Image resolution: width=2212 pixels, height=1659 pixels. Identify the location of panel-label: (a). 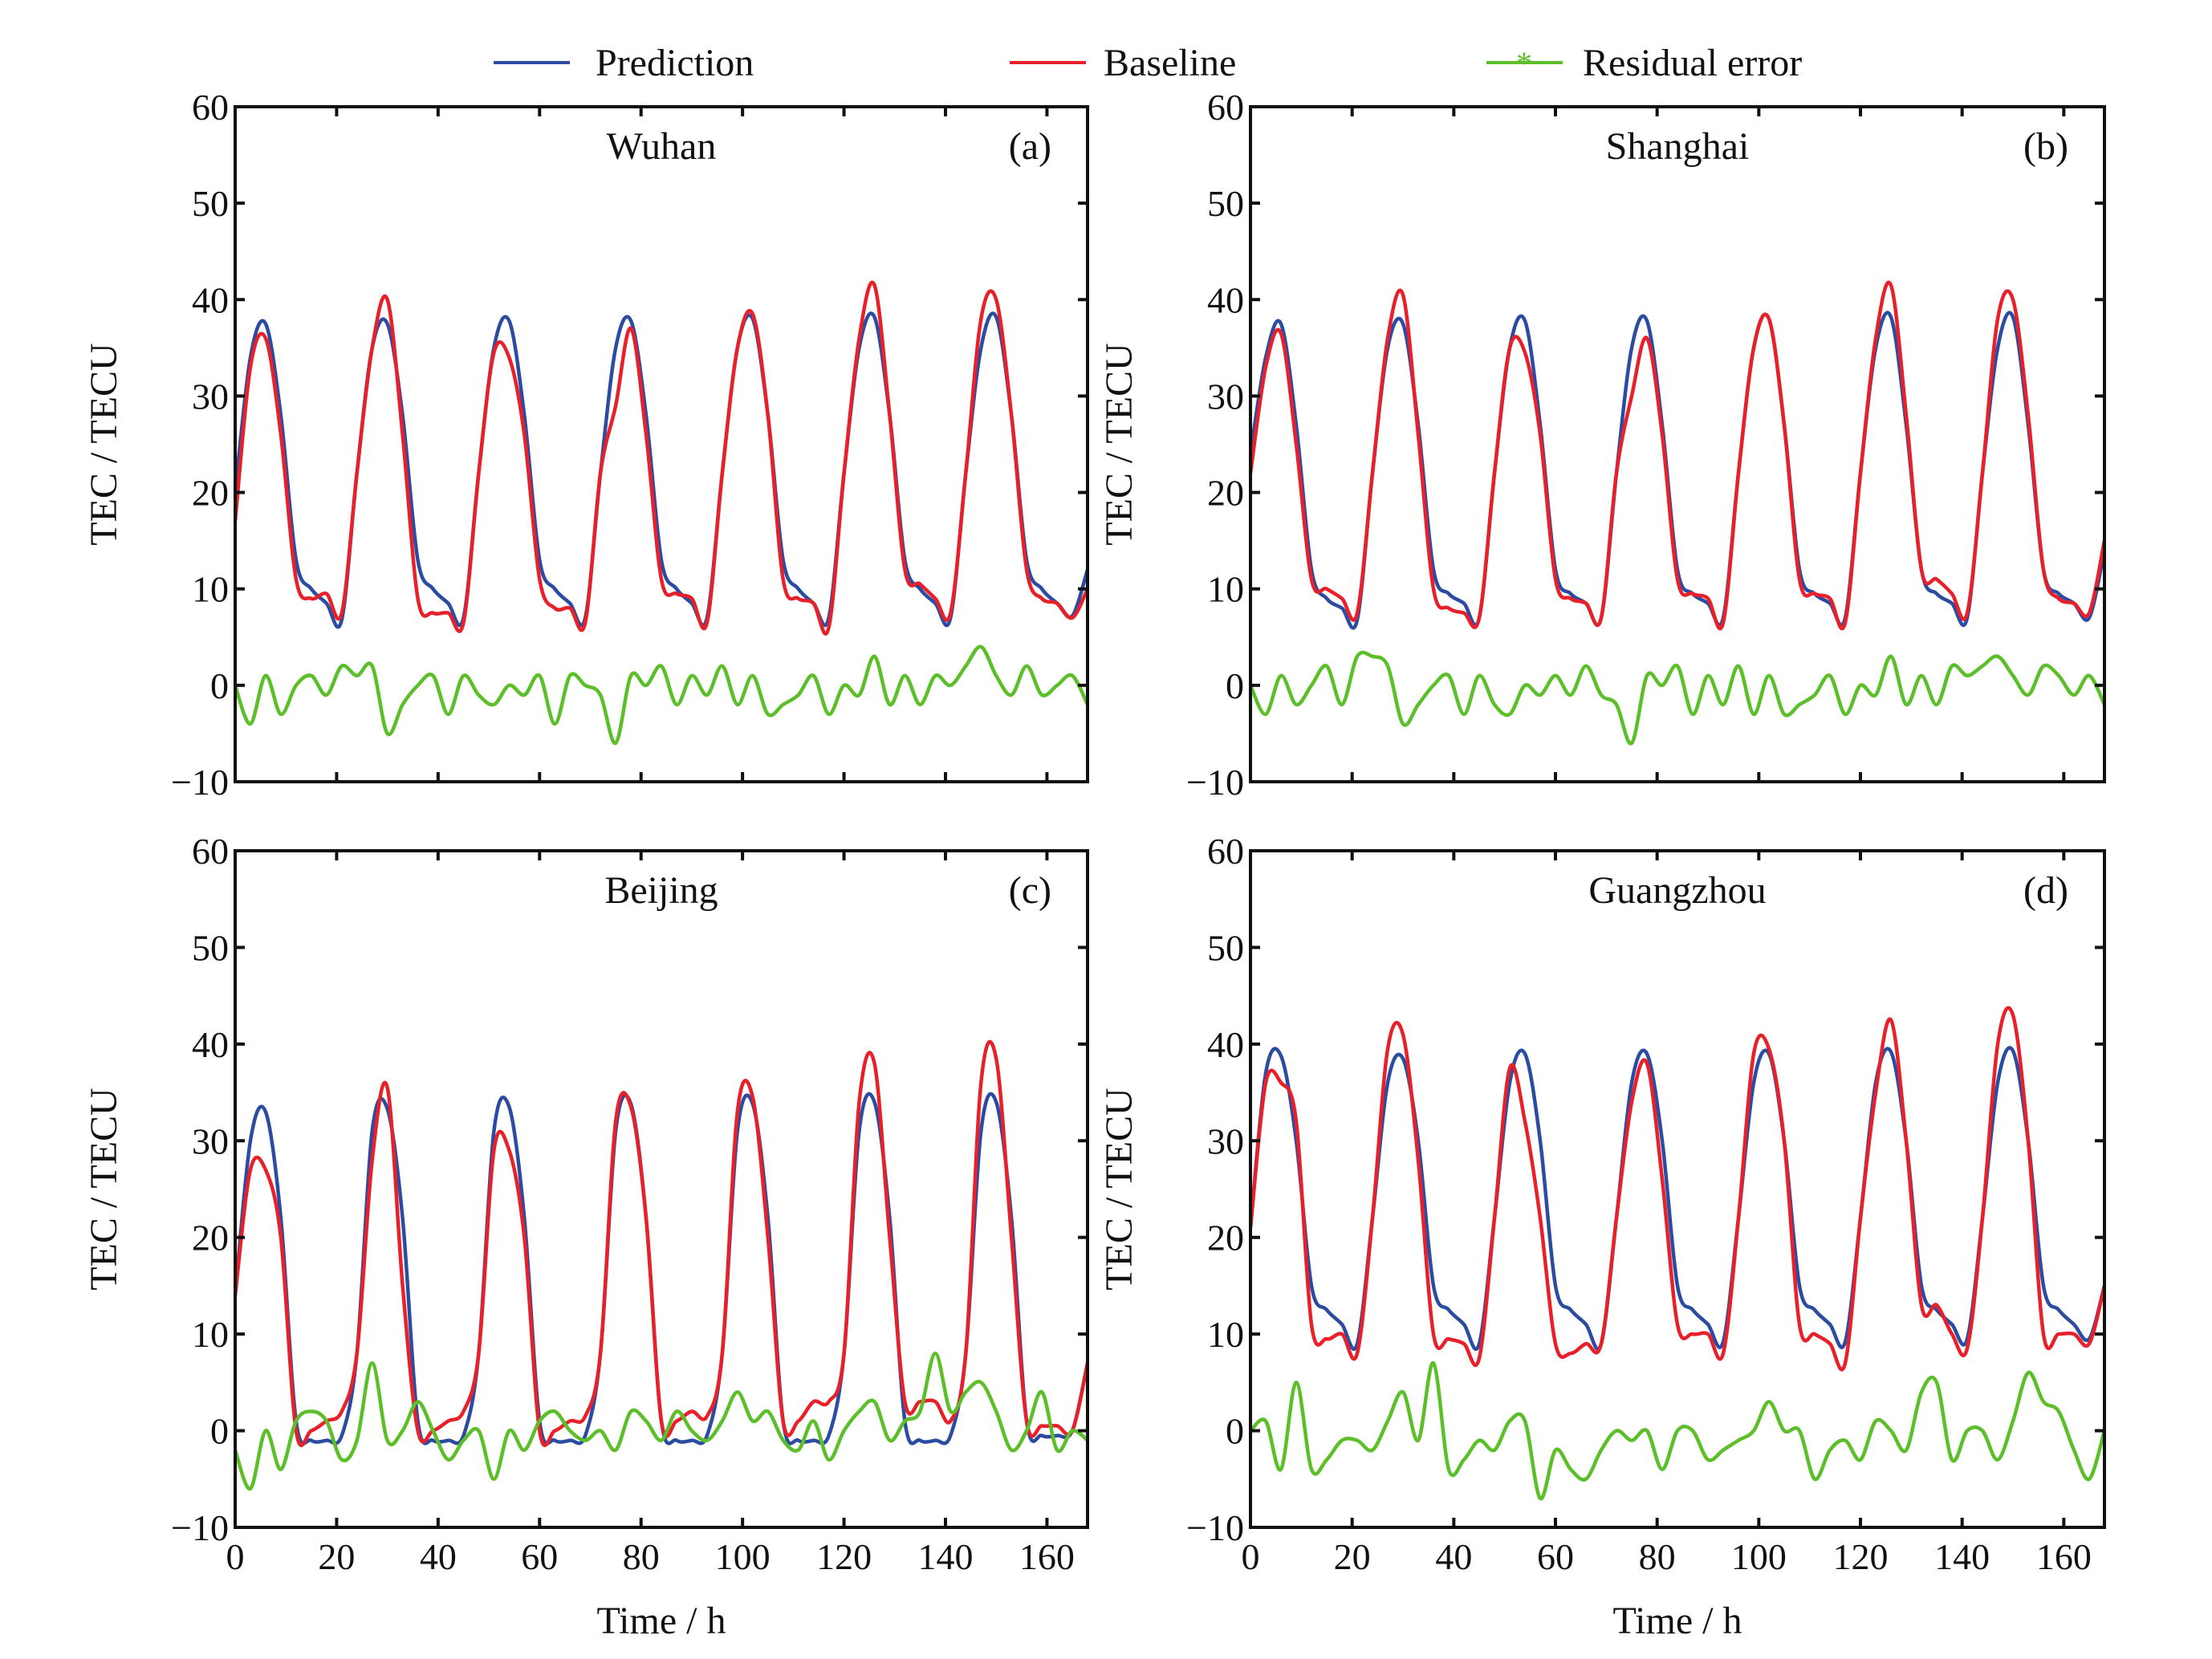
(1030, 146).